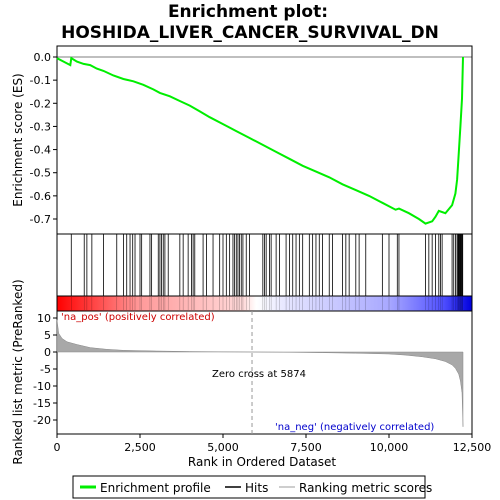 The image size is (500, 500). What do you see at coordinates (223, 447) in the screenshot?
I see `x-tick-label: 5,000` at bounding box center [223, 447].